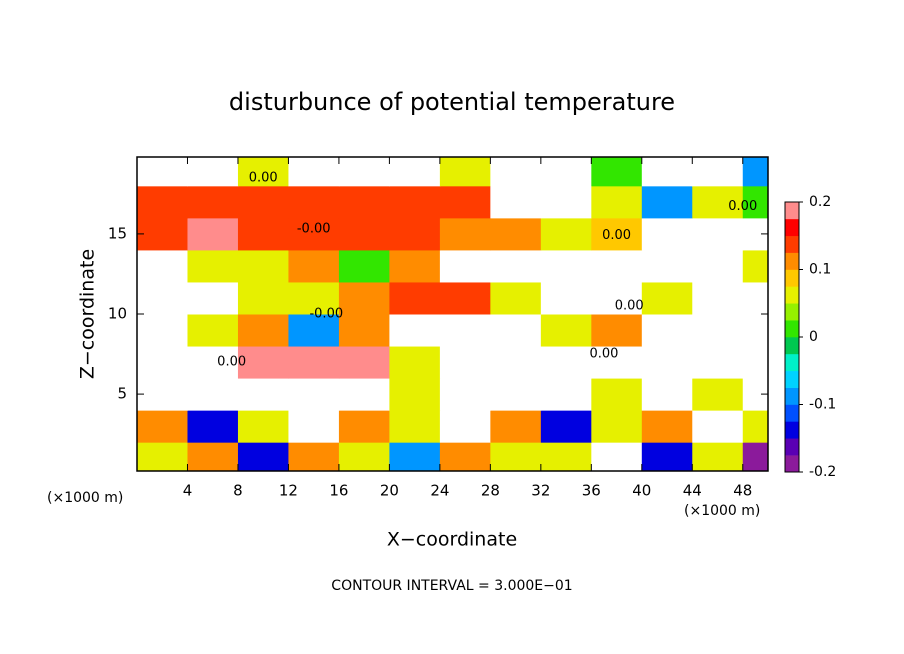  I want to click on y-tick-label: 5, so click(122, 394).